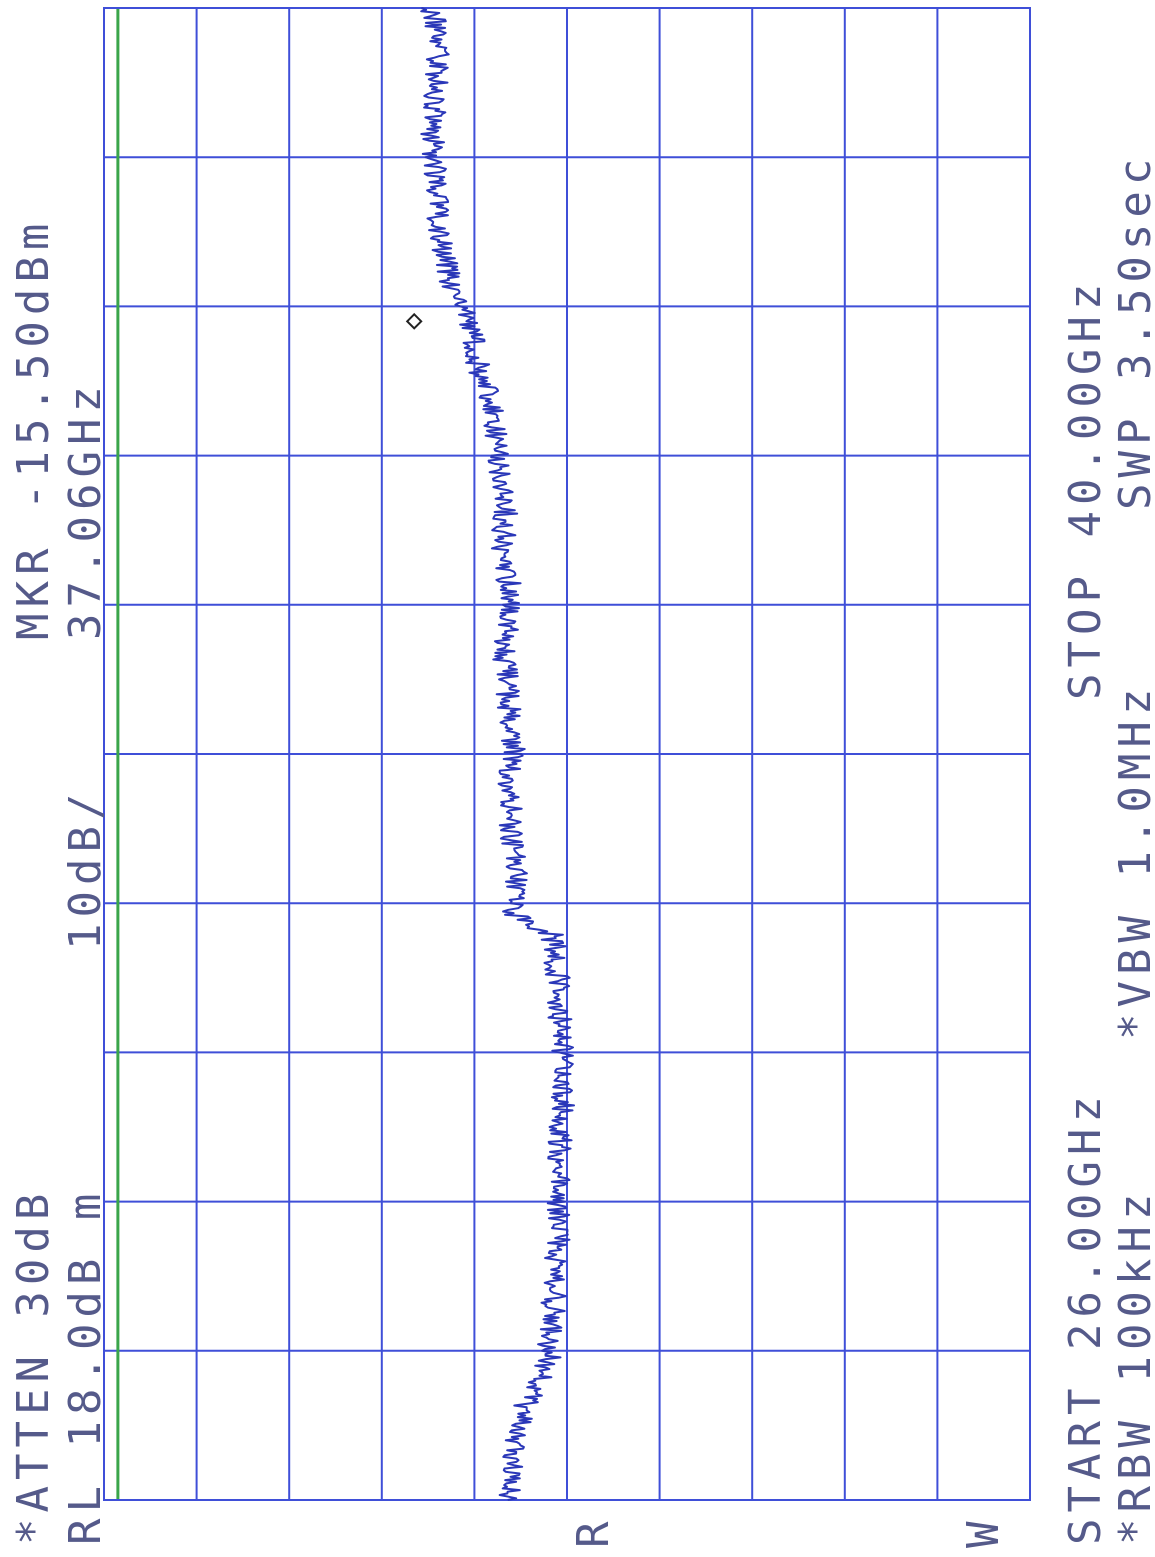  I want to click on start-frequency-label: START 26.00GHz, so click(1085, 1317).